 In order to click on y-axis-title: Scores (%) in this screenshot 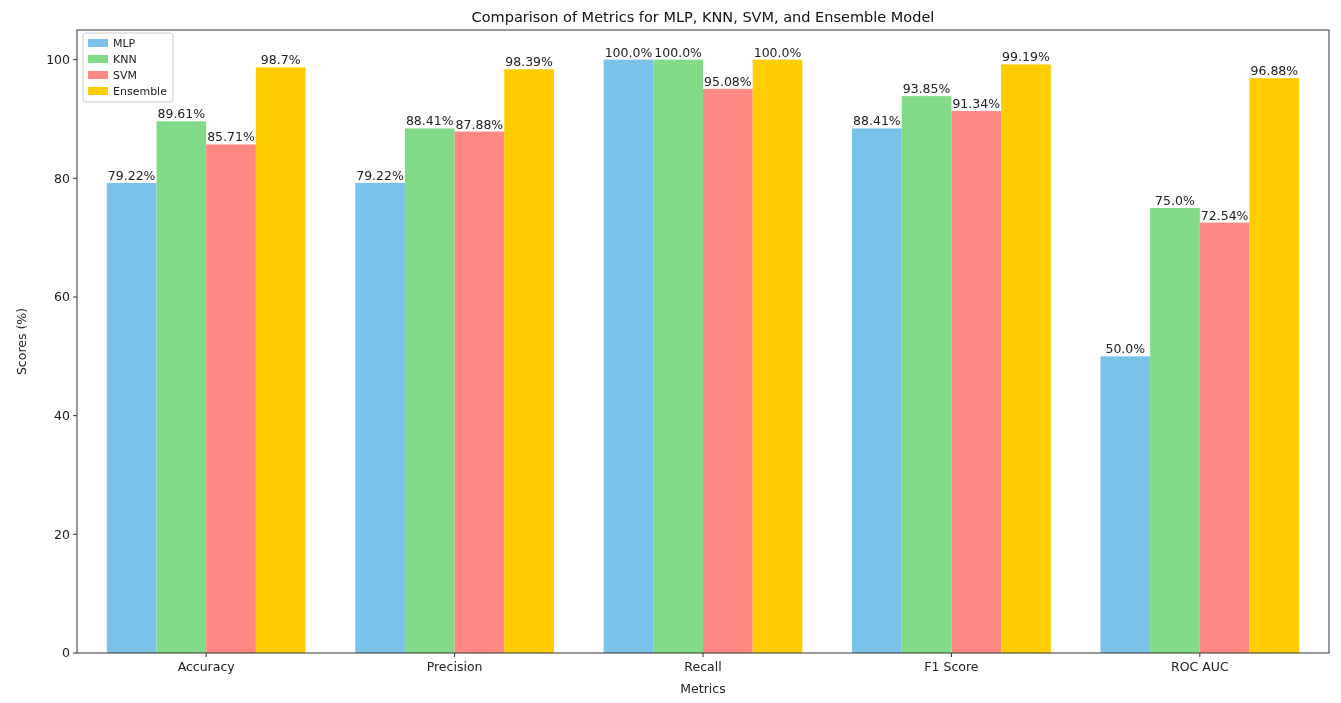, I will do `click(21, 341)`.